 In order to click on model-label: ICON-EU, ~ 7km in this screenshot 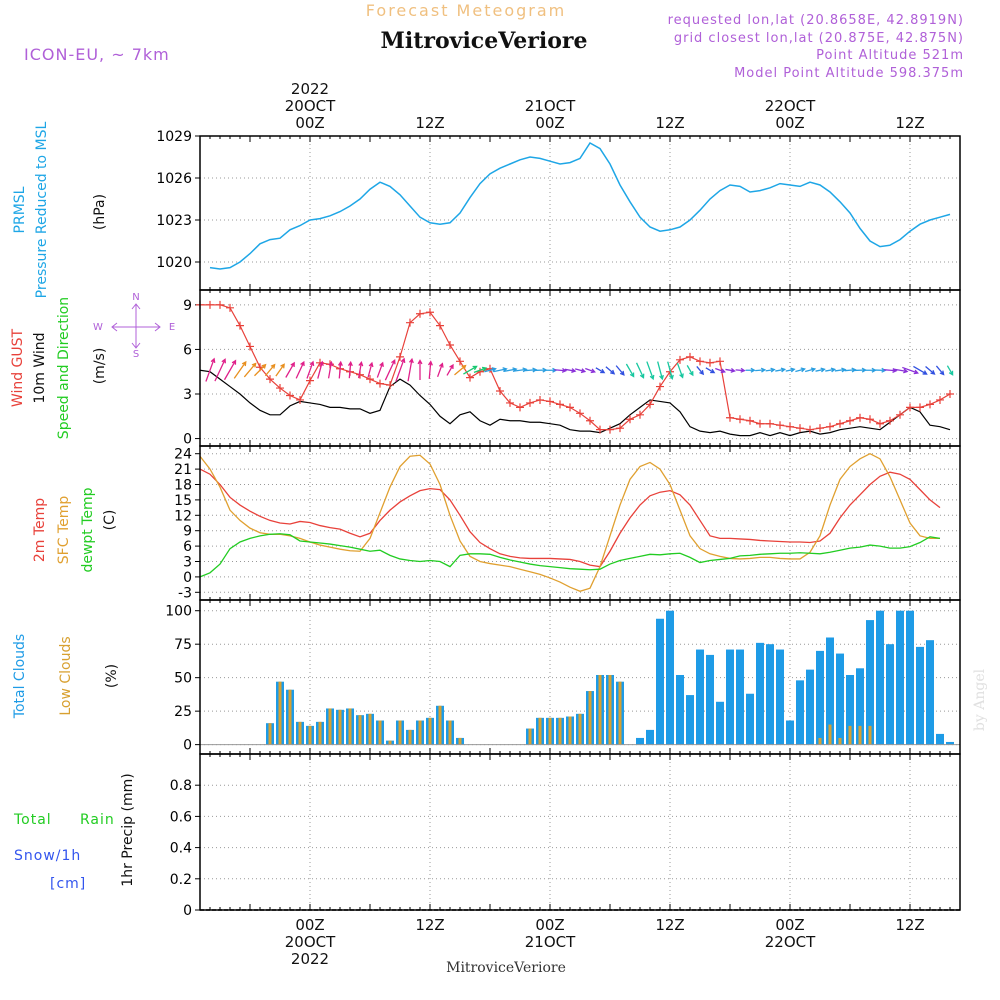, I will do `click(97, 54)`.